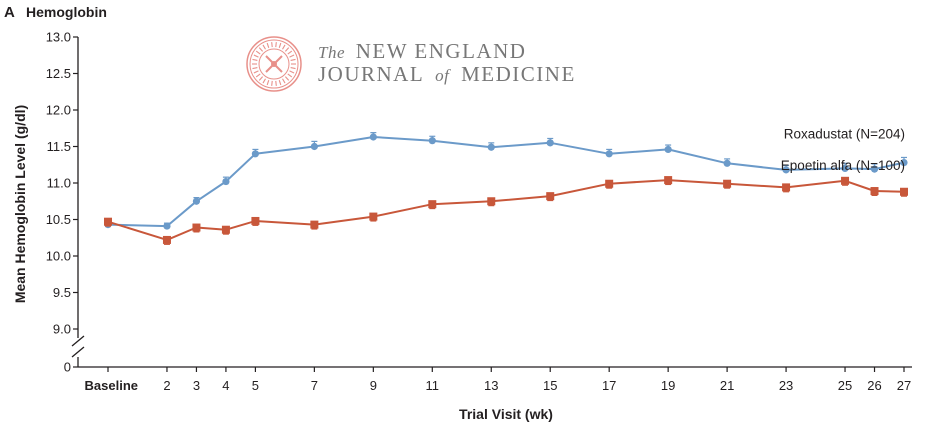 The image size is (932, 427). What do you see at coordinates (441, 51) in the screenshot?
I see `nejm-new-england: NEW ENGLAND` at bounding box center [441, 51].